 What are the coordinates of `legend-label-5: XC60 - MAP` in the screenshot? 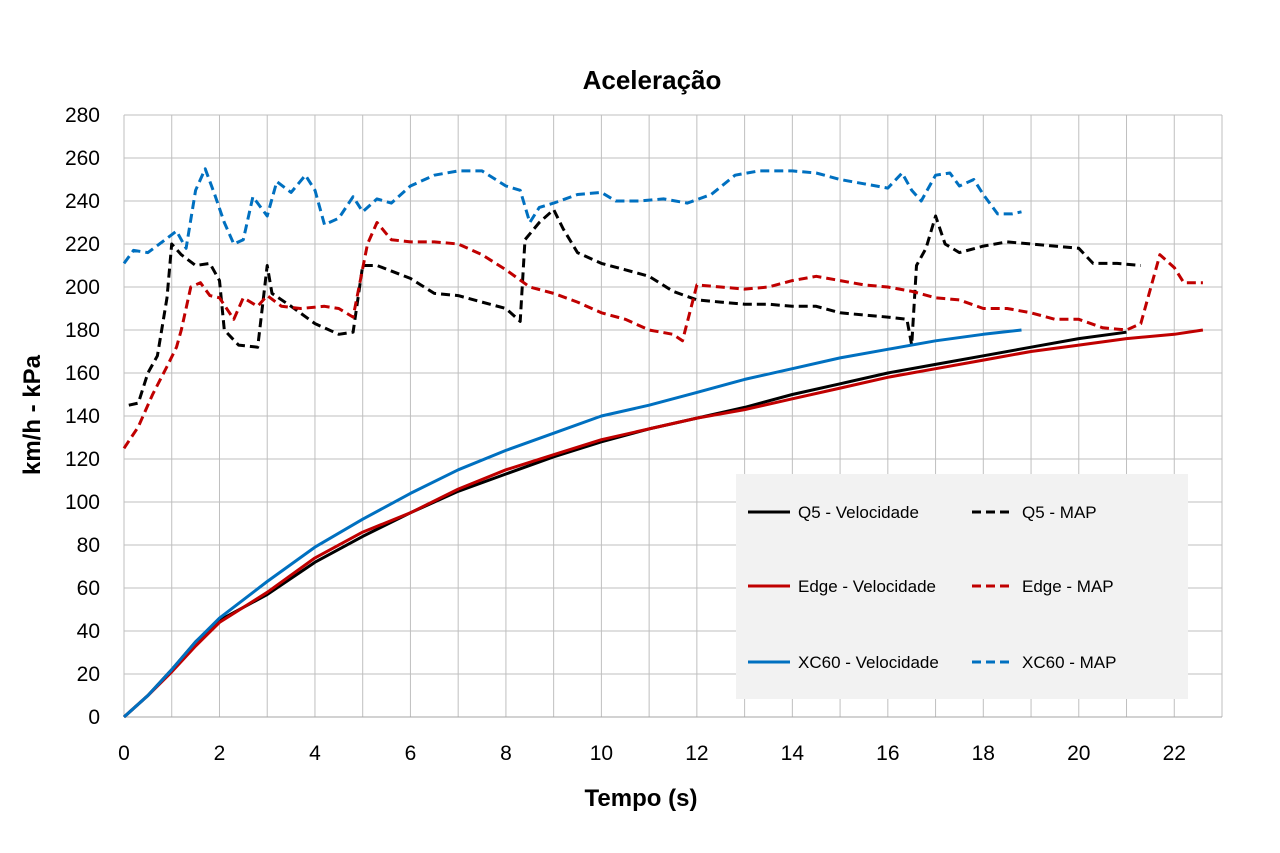 It's located at (1069, 662).